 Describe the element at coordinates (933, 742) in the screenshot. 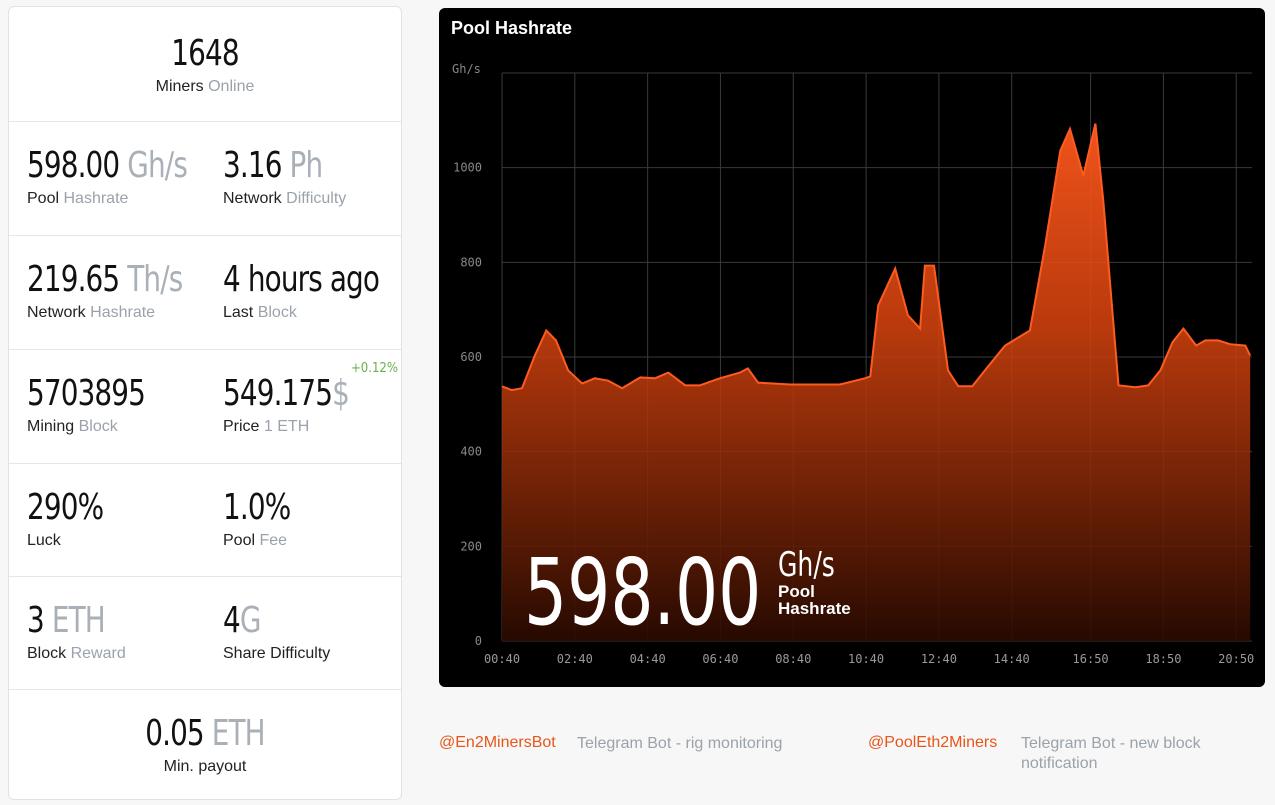

I see `telegram-link: @PoolEth2Miners` at that location.